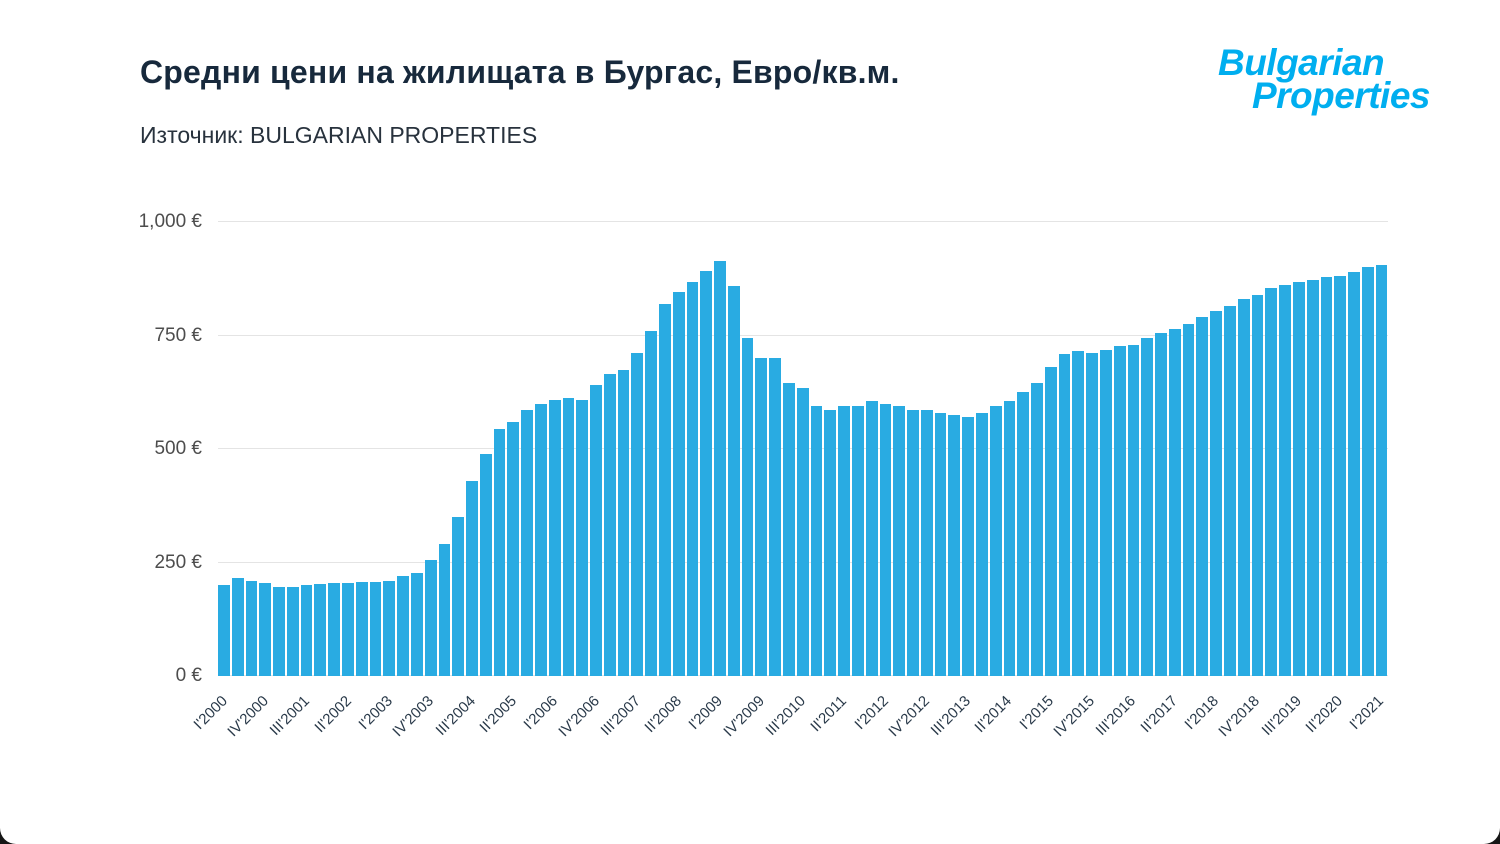 The image size is (1500, 844). What do you see at coordinates (940, 544) in the screenshot?
I see `bar-I'2013` at bounding box center [940, 544].